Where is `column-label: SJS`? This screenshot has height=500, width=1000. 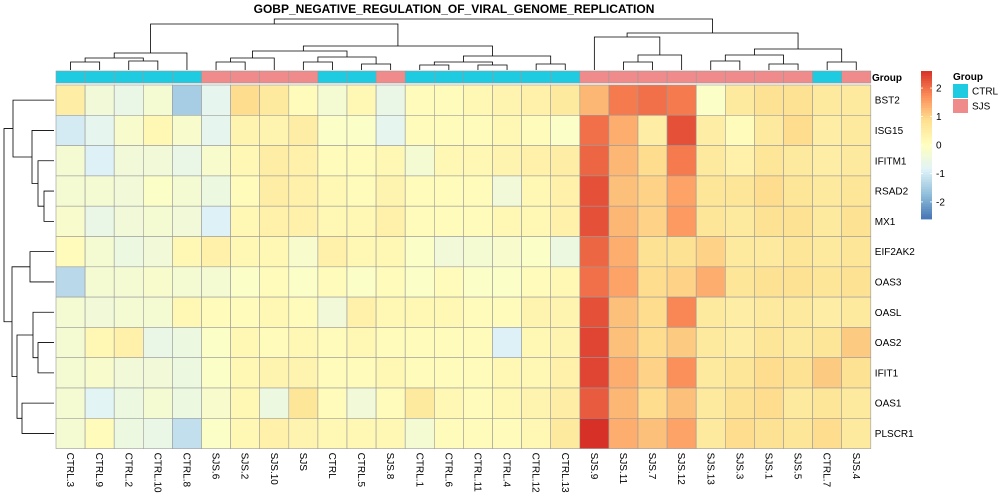
column-label: SJS is located at coordinates (302, 462).